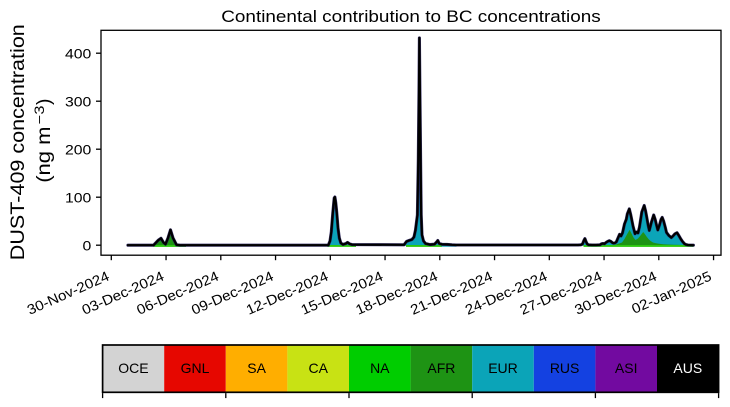 This screenshot has height=407, width=730. I want to click on svg-text: AFR, so click(441, 368).